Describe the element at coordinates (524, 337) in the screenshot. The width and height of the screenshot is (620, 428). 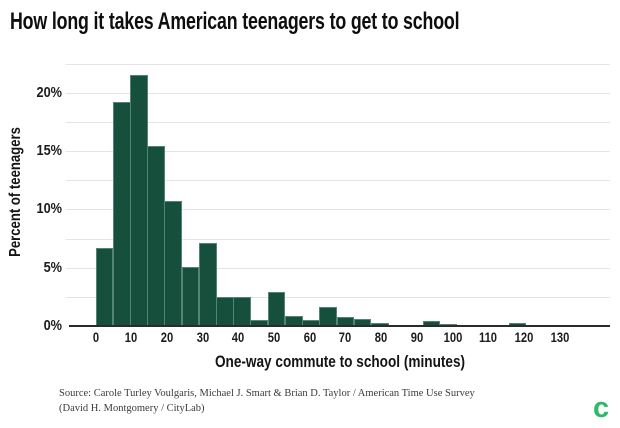
I see `x-tick-label: 120` at that location.